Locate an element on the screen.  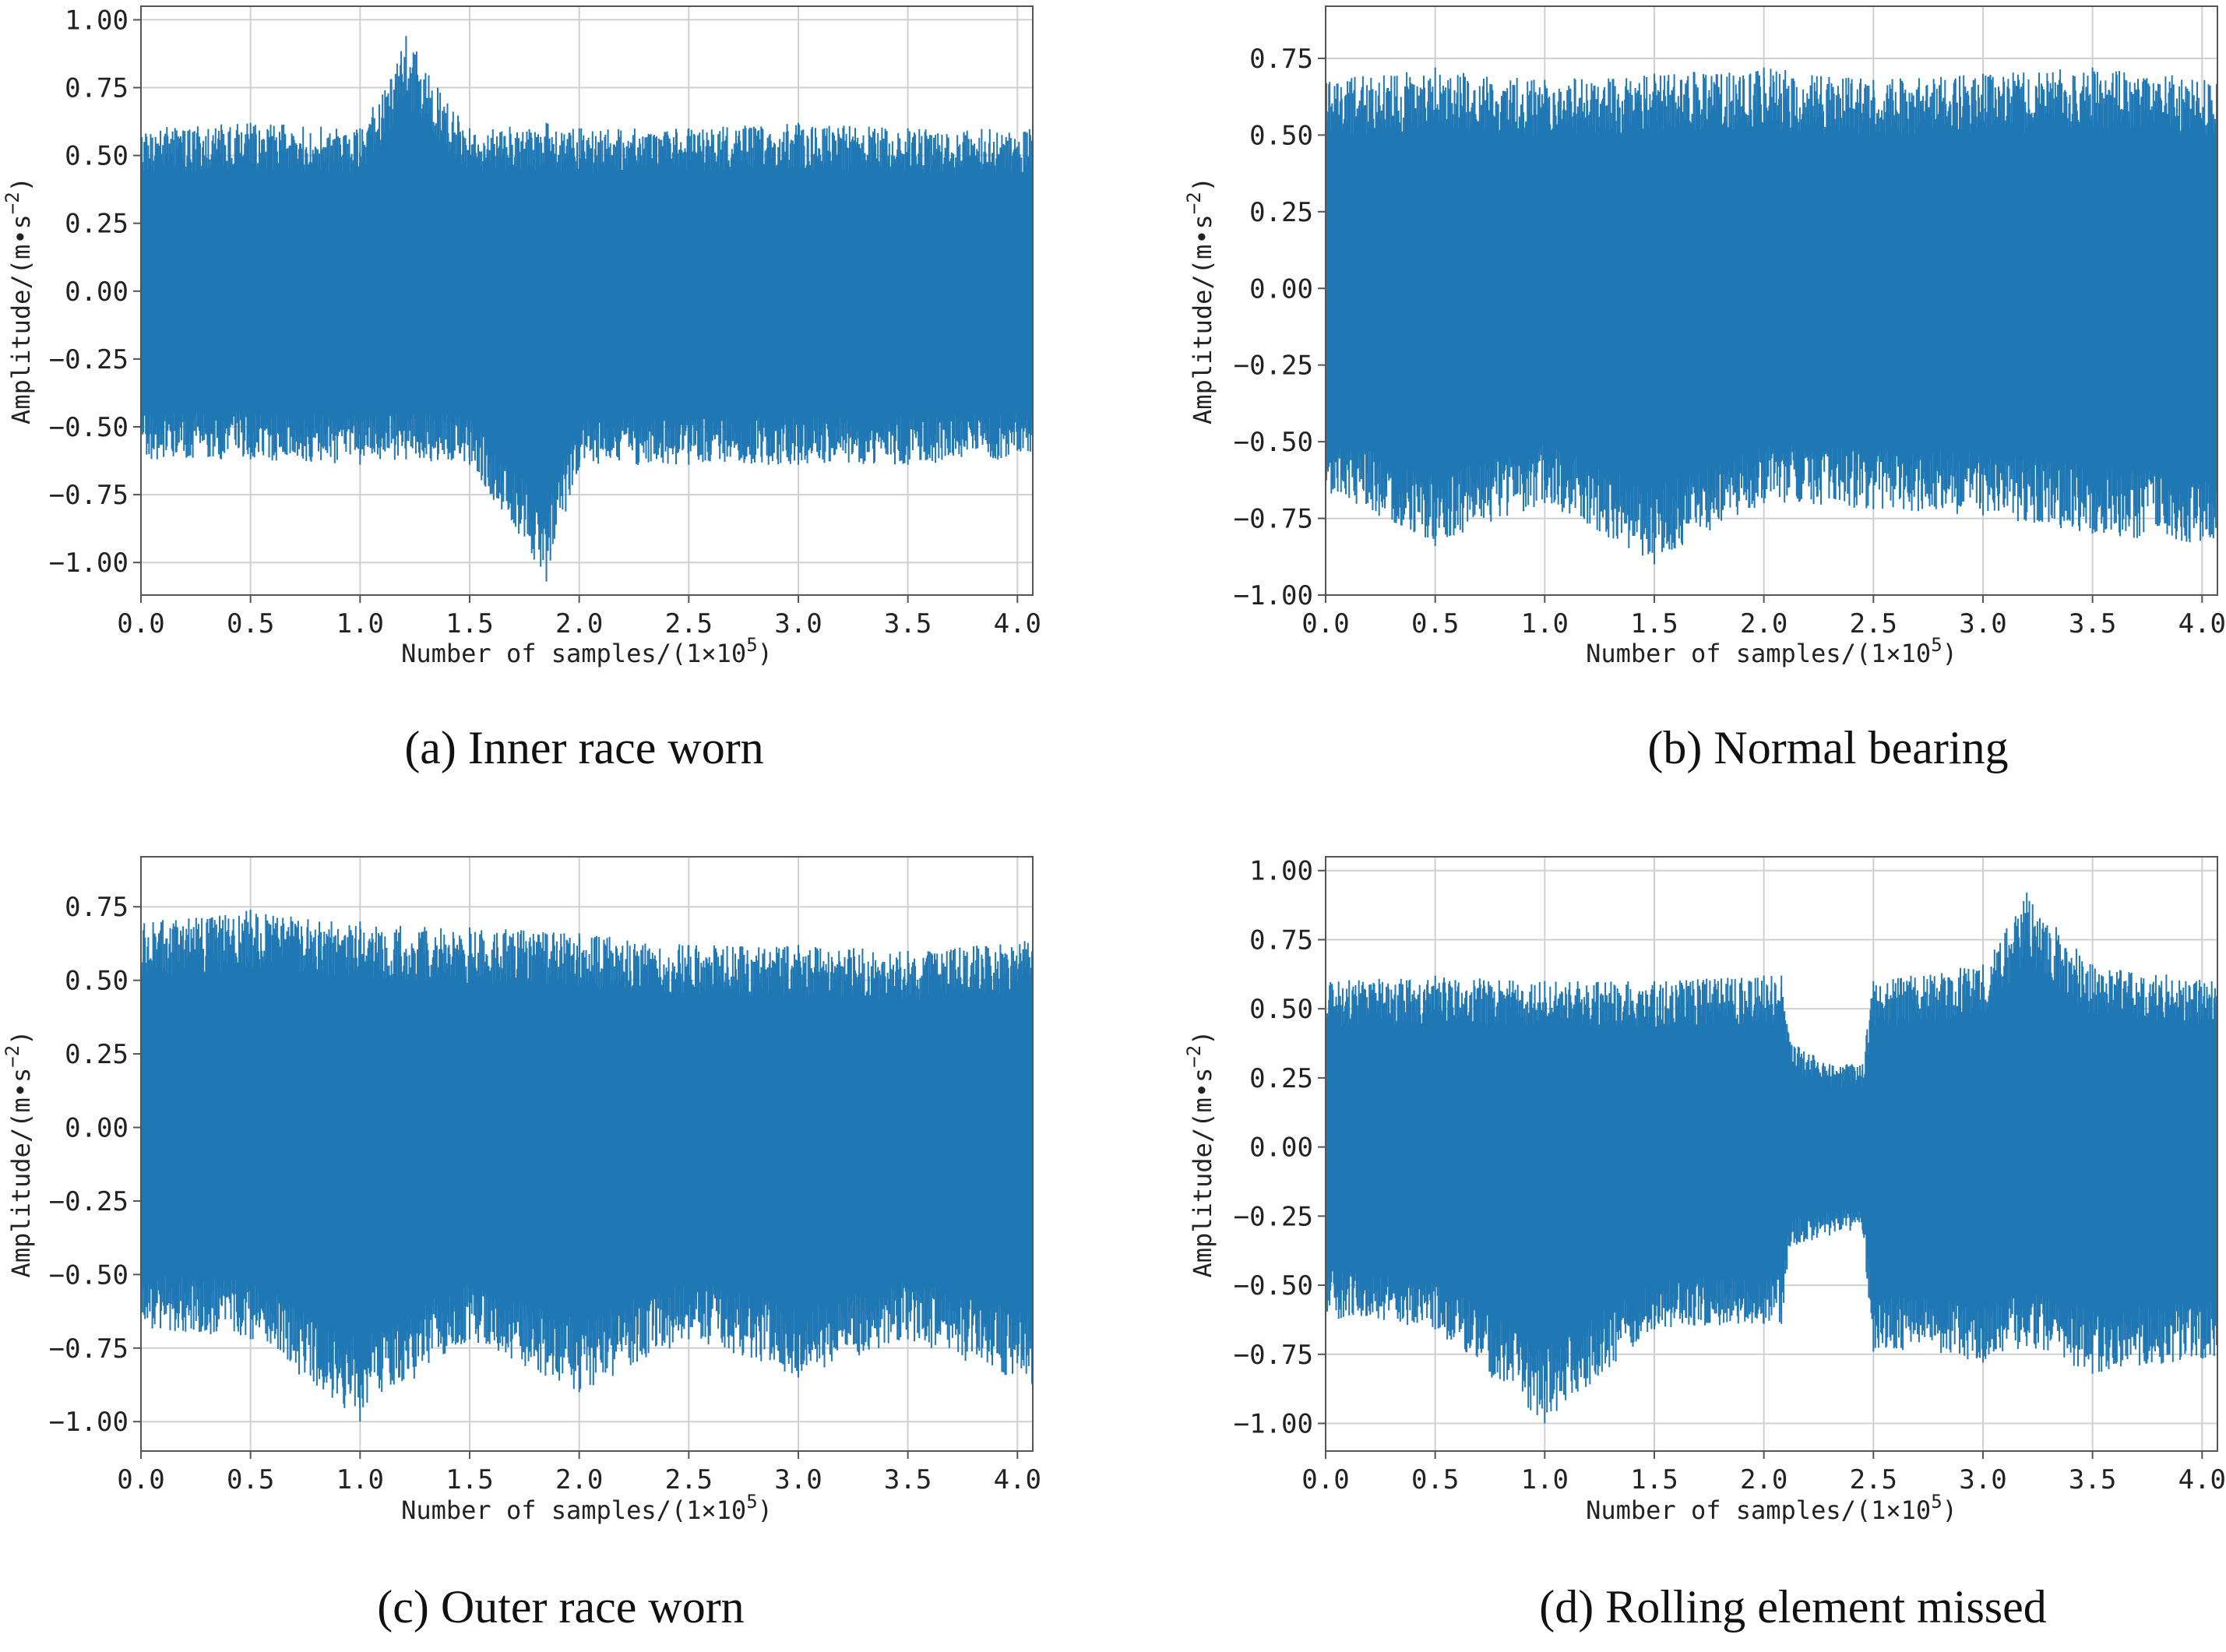
panel-caption: (a) Inner race worn is located at coordinates (583, 747).